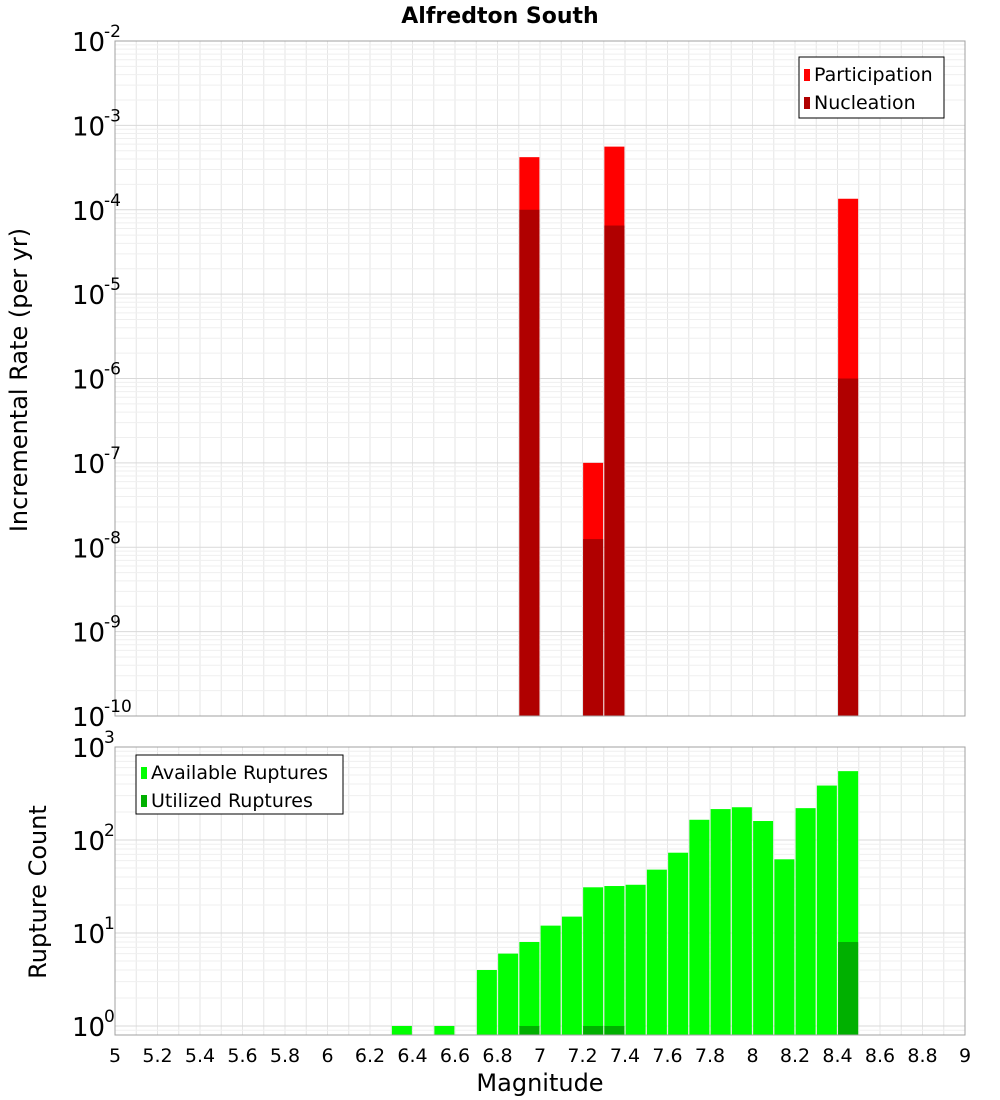 Image resolution: width=1000 pixels, height=1100 pixels. I want to click on x-tick-label: 7, so click(540, 1056).